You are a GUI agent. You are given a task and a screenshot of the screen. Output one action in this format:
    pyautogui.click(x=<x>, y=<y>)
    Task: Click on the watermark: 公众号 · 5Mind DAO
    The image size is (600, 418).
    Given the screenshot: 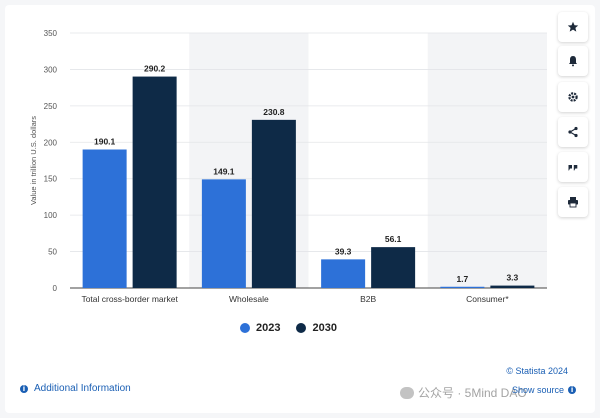 What is the action you would take?
    pyautogui.click(x=463, y=392)
    